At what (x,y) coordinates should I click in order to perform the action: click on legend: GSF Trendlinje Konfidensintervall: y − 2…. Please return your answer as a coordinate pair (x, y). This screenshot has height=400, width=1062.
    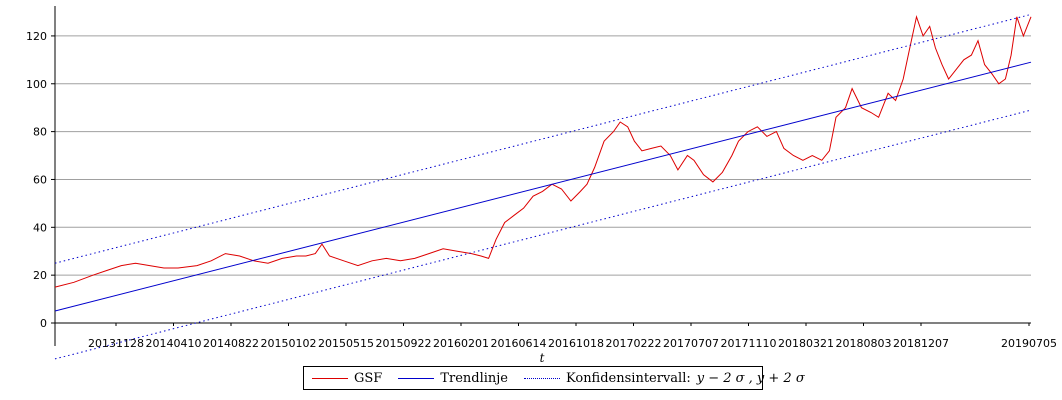
    Looking at the image, I should click on (554, 378).